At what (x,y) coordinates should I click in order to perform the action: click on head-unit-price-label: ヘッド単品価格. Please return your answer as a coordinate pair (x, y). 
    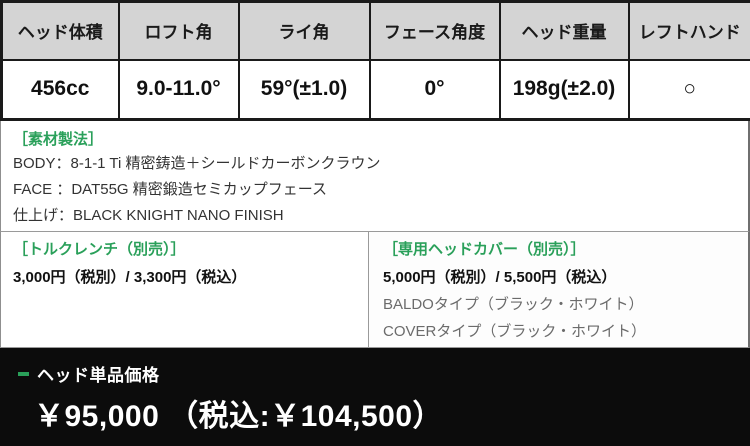
    Looking at the image, I should click on (98, 375).